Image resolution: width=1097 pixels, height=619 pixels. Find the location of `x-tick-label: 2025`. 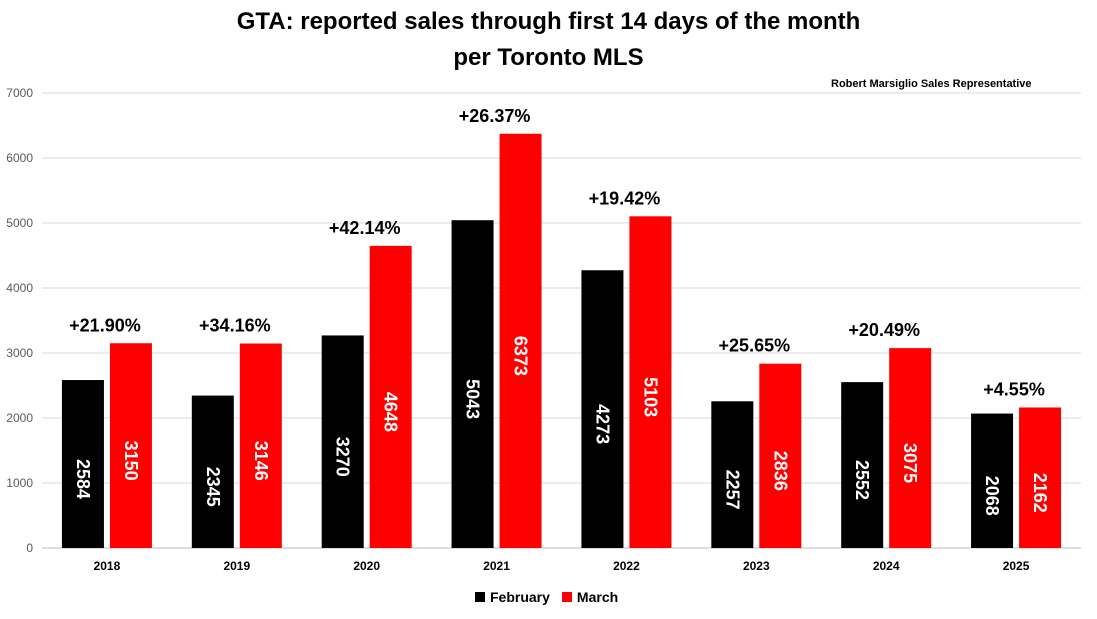

x-tick-label: 2025 is located at coordinates (1016, 566).